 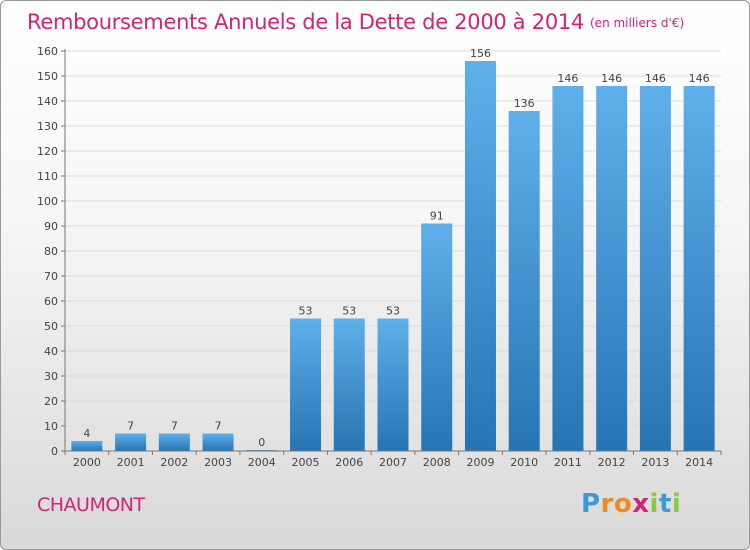 What do you see at coordinates (91, 505) in the screenshot?
I see `place-name: CHAUMONT` at bounding box center [91, 505].